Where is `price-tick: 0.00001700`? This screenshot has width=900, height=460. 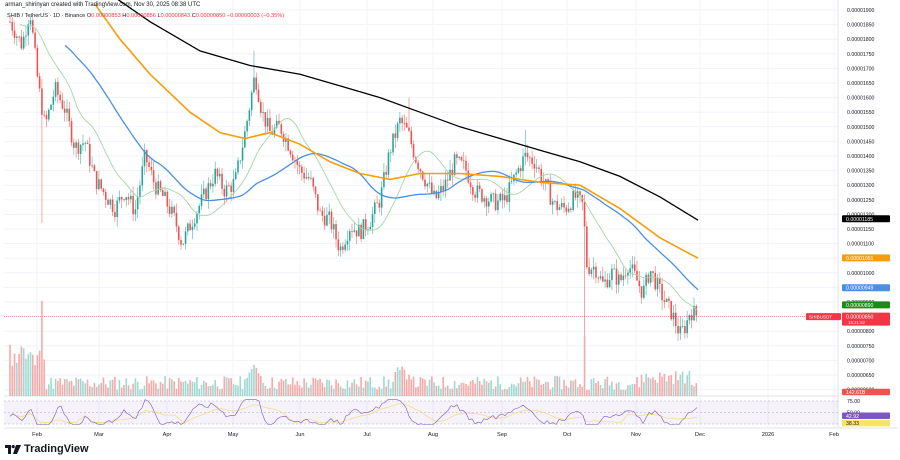
price-tick: 0.00001700 is located at coordinates (861, 69).